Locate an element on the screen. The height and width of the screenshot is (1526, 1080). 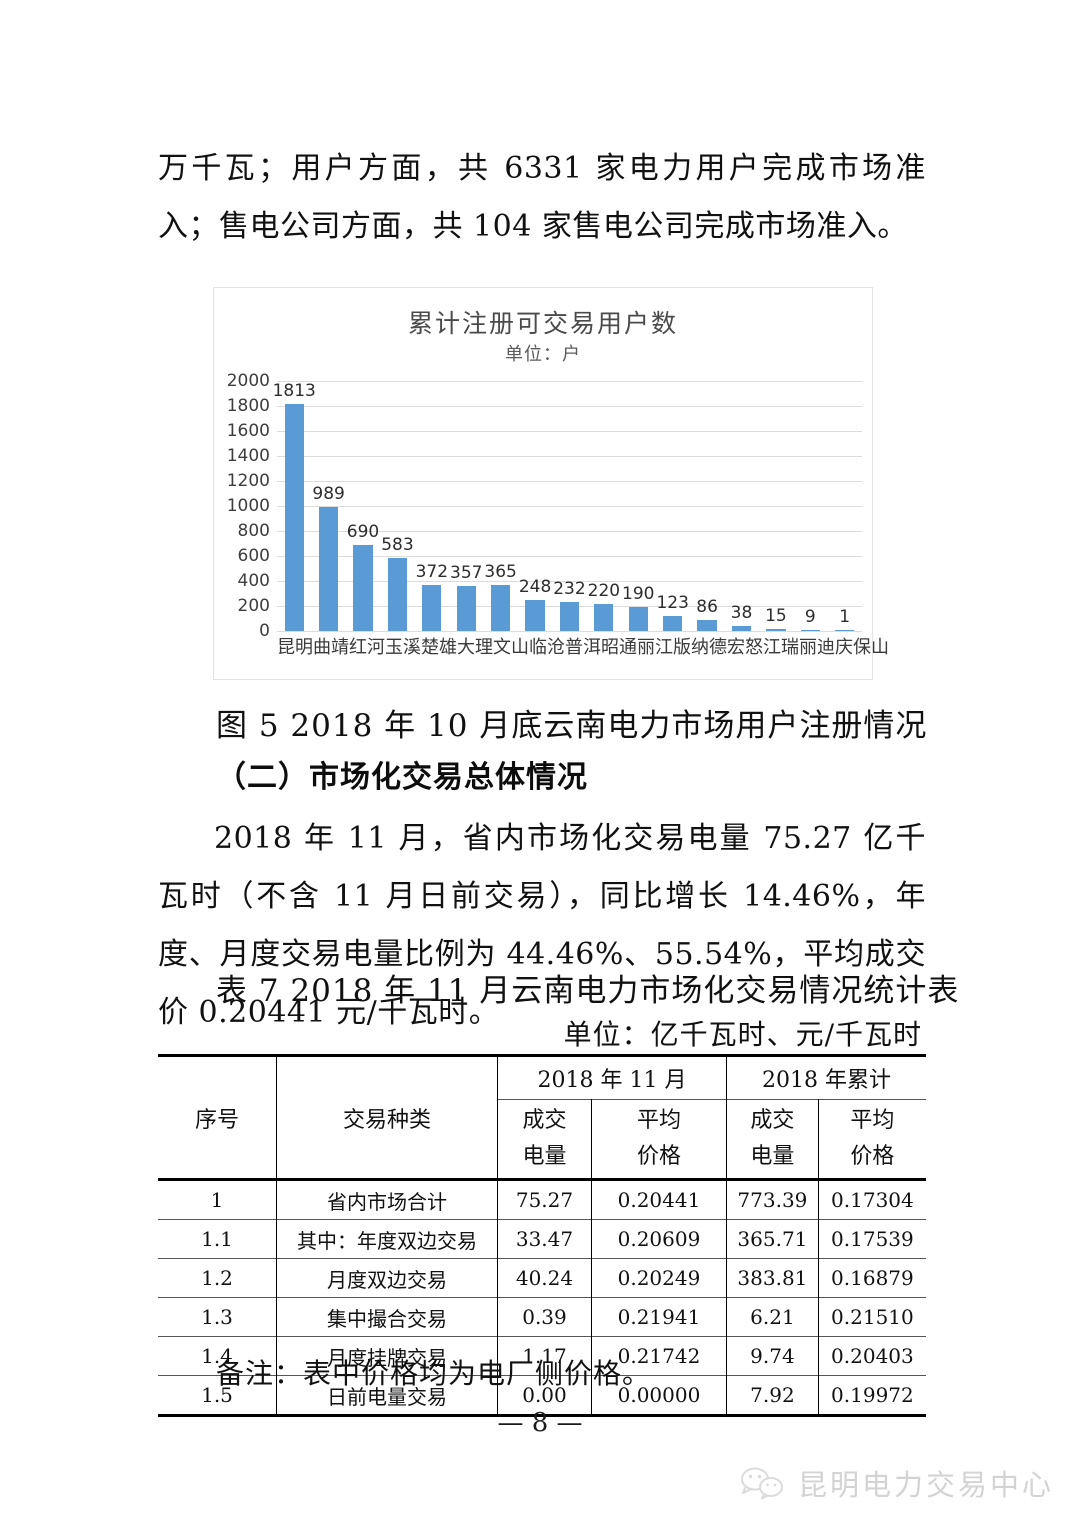
chart-y-tick-label: 1600 is located at coordinates (248, 431).